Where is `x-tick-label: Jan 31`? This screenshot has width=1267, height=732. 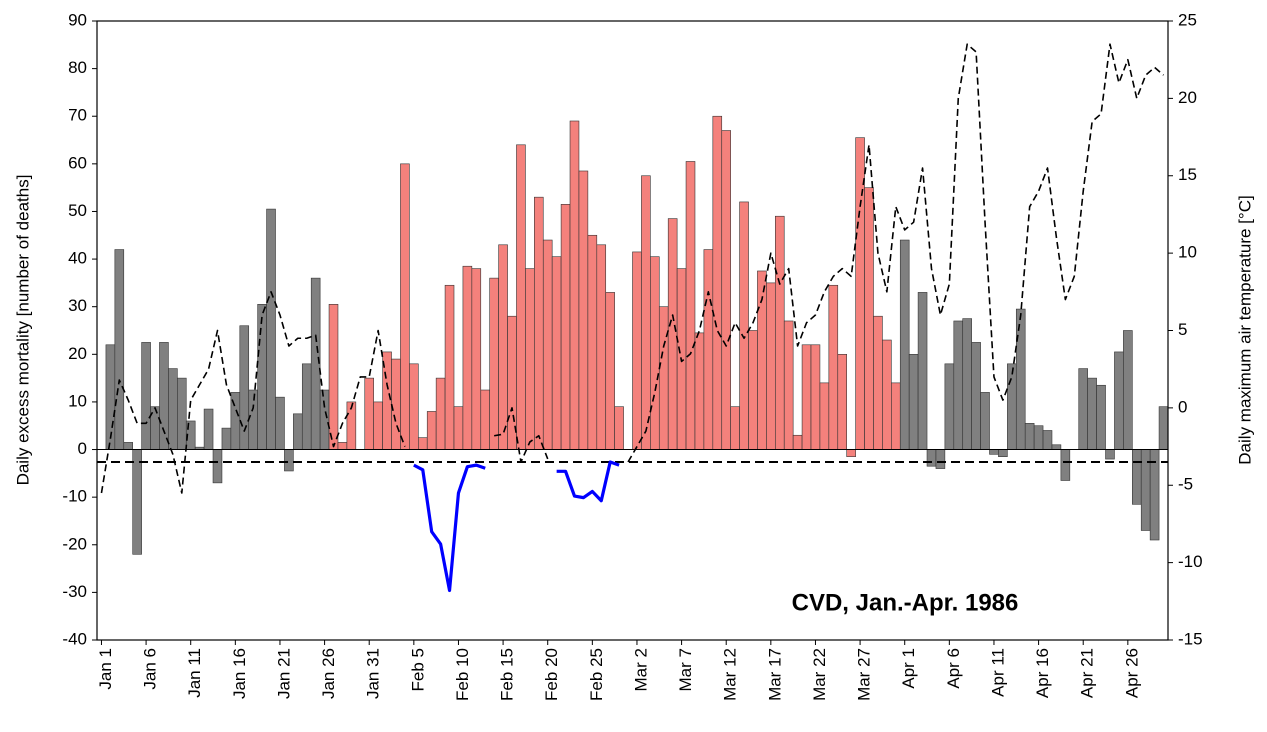
x-tick-label: Jan 31 is located at coordinates (373, 673).